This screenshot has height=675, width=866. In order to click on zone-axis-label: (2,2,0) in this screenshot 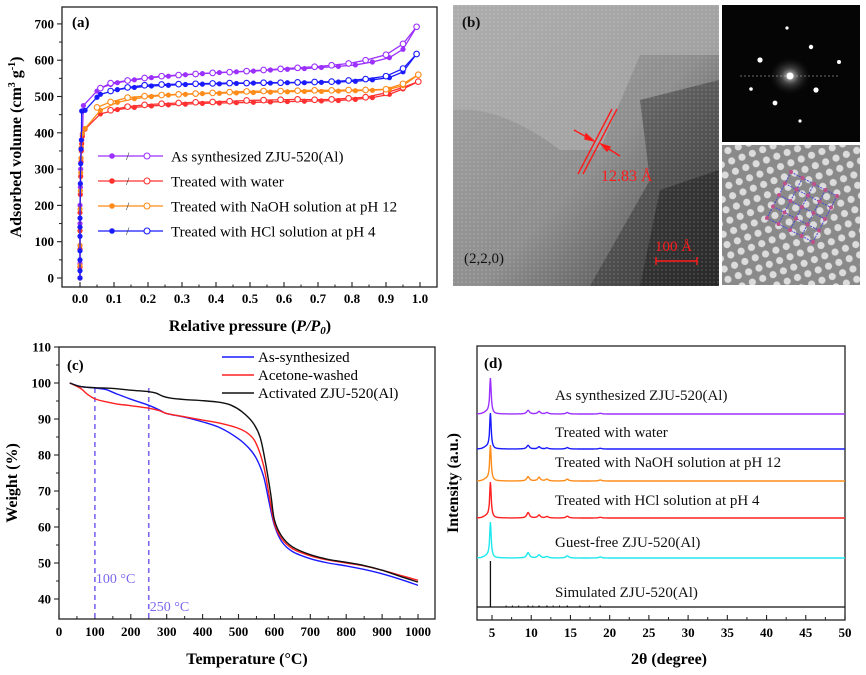, I will do `click(484, 259)`.